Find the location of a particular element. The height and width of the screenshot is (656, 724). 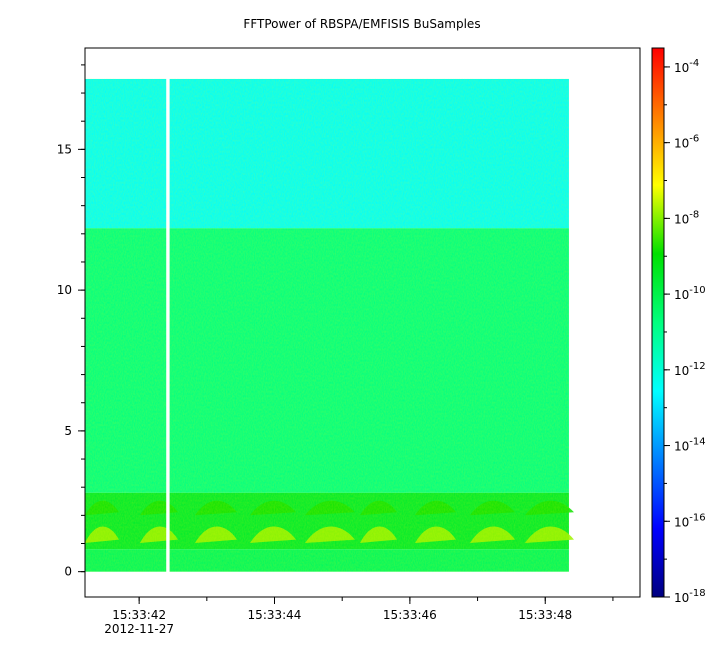

x-tick-label: 15:33:46 is located at coordinates (410, 615).